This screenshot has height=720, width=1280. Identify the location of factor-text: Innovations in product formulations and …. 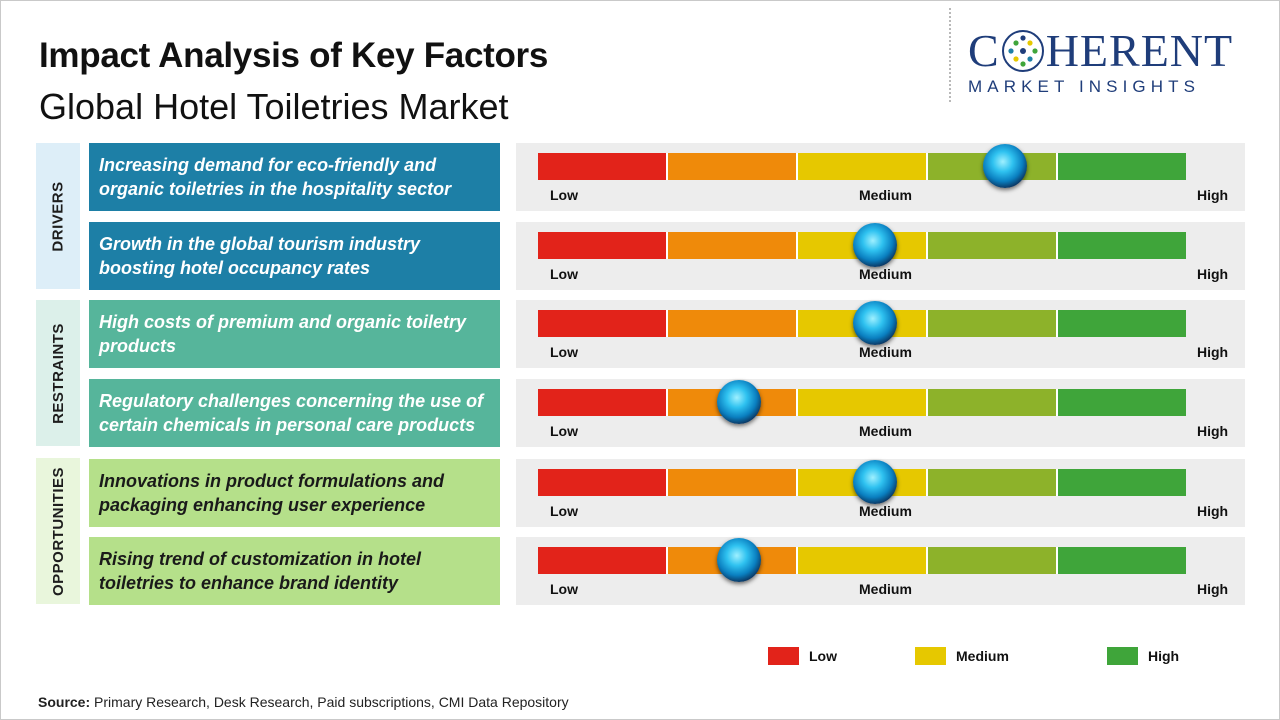
(271, 493).